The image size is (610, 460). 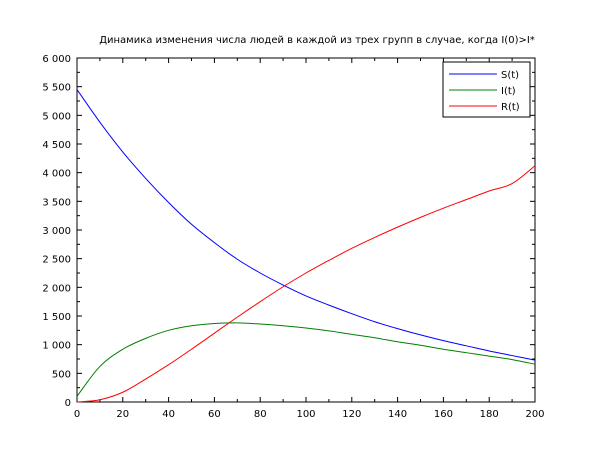 I want to click on legend-label-r-t: R(t), so click(x=510, y=107).